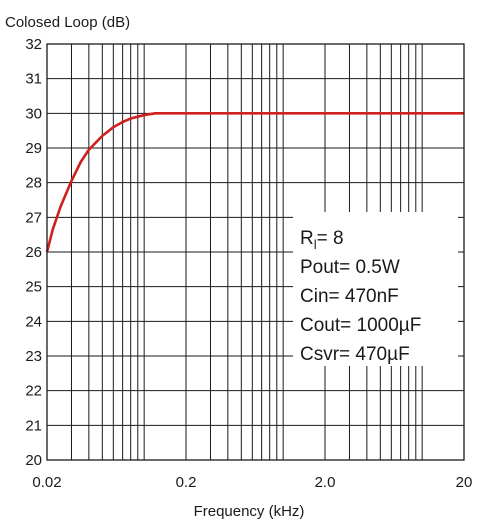 This screenshot has width=480, height=519. What do you see at coordinates (33, 148) in the screenshot?
I see `y-tick-label: 29` at bounding box center [33, 148].